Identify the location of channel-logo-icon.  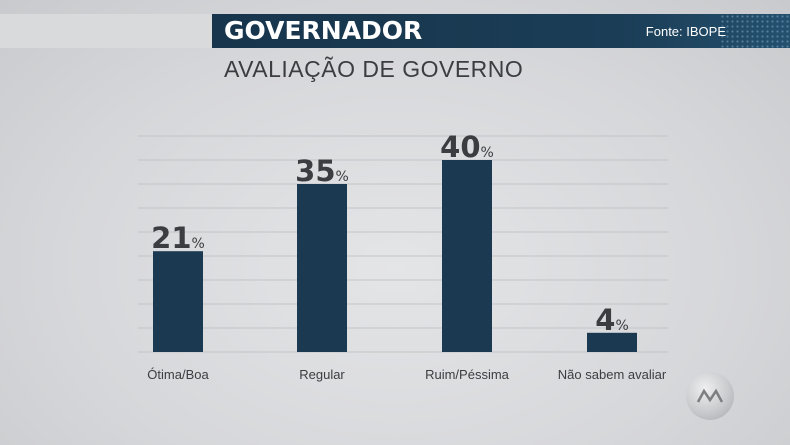
(710, 396).